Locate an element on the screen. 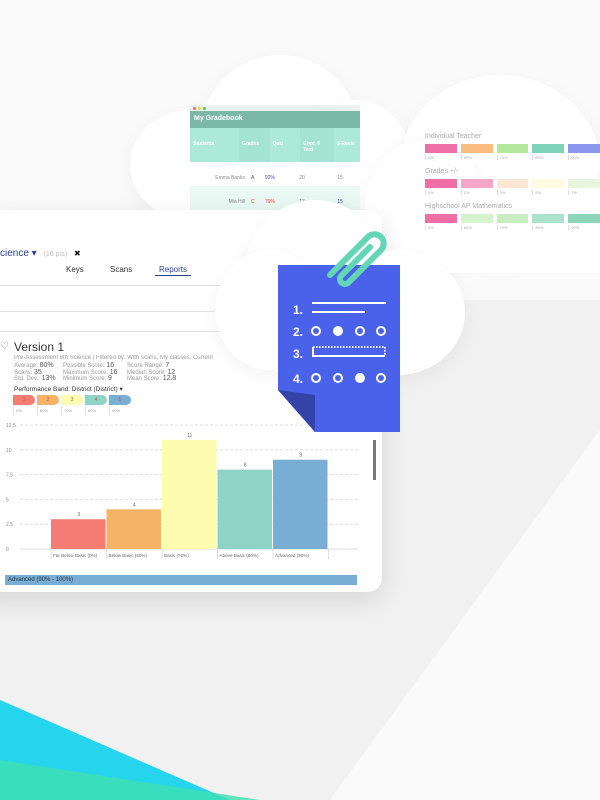 This screenshot has width=600, height=800. scale-label: Grades +/- is located at coordinates (442, 171).